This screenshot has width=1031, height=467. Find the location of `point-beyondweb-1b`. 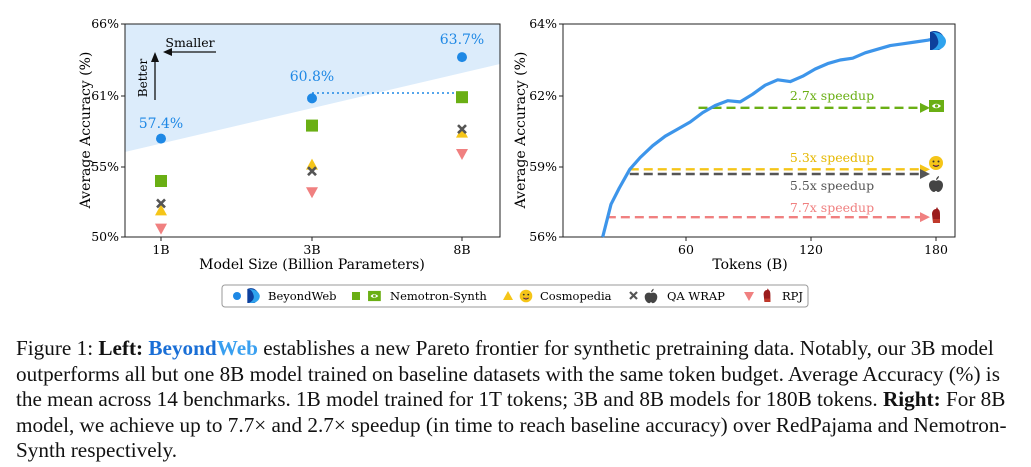

point-beyondweb-1b is located at coordinates (161, 138).